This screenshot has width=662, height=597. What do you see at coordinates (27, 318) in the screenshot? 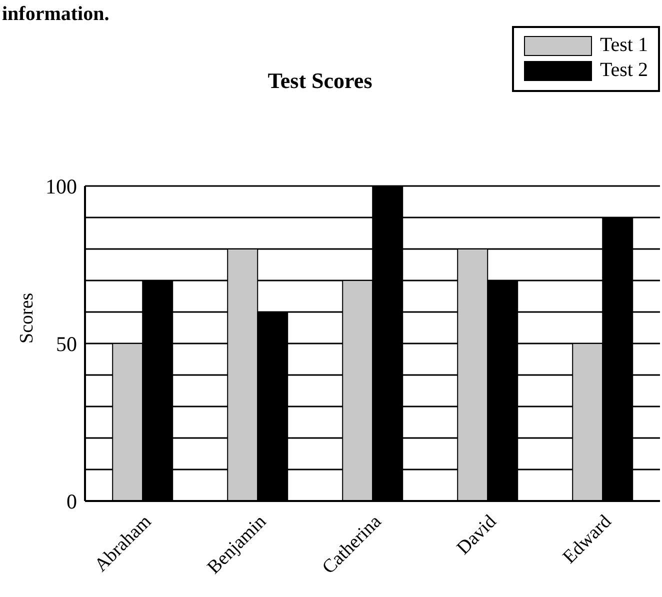
I see `y-axis-title: Scores` at bounding box center [27, 318].